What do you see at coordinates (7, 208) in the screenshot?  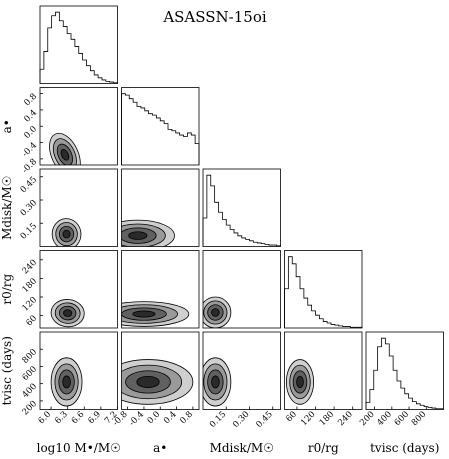 I see `y-axis-label-Mdisk: Mdisk/M☉` at bounding box center [7, 208].